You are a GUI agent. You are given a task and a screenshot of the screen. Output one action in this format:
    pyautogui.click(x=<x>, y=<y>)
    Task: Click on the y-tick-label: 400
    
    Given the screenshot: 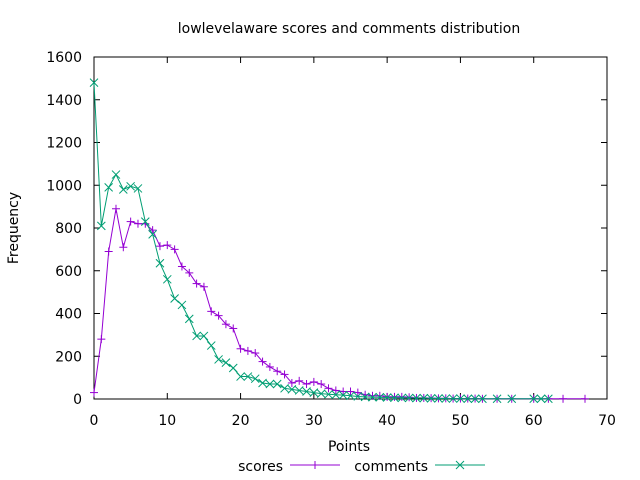 What is the action you would take?
    pyautogui.click(x=68, y=315)
    